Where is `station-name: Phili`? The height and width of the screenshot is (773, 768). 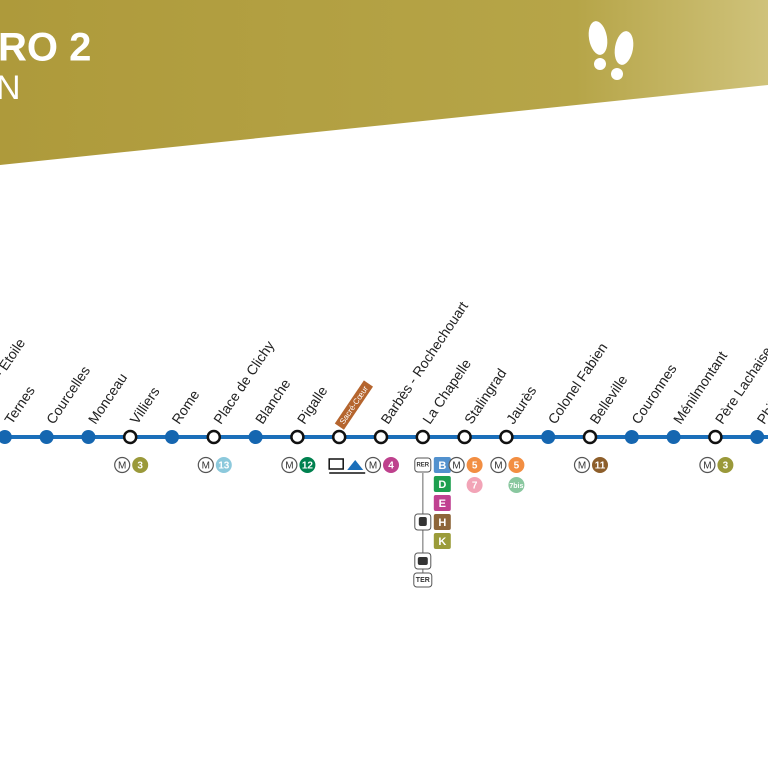 station-name: Phili is located at coordinates (760, 411).